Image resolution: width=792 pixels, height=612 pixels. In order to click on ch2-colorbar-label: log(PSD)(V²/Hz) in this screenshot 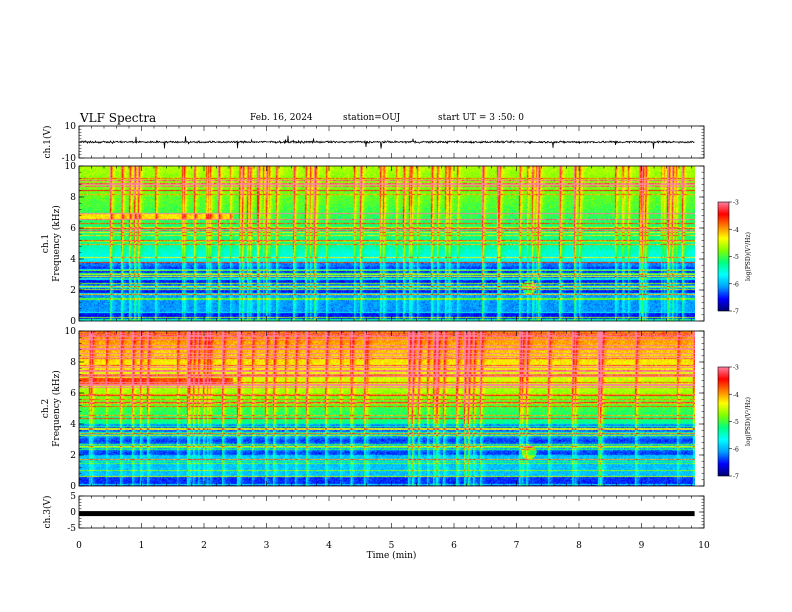, I will do `click(748, 421)`.